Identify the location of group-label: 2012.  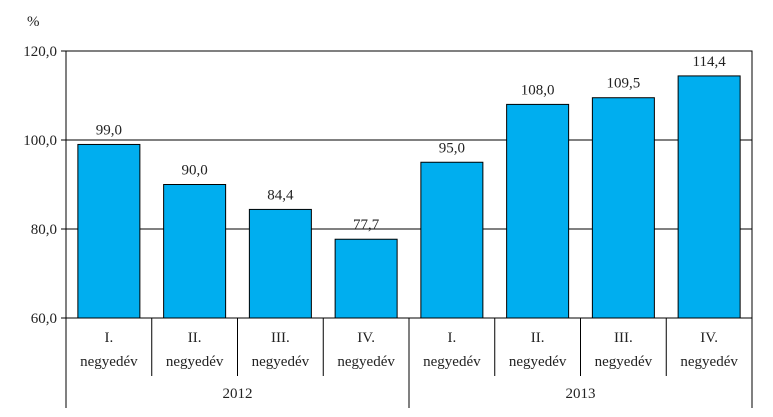
(238, 394).